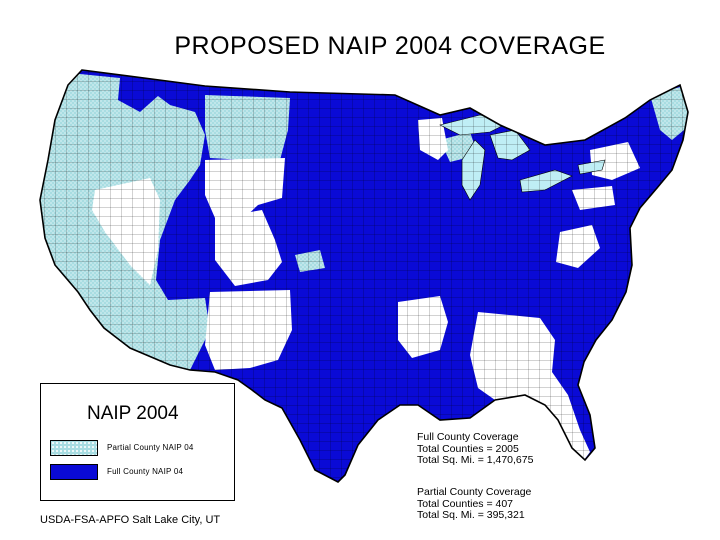  What do you see at coordinates (465, 503) in the screenshot?
I see `partial-stats-counties: Total Counties = 407` at bounding box center [465, 503].